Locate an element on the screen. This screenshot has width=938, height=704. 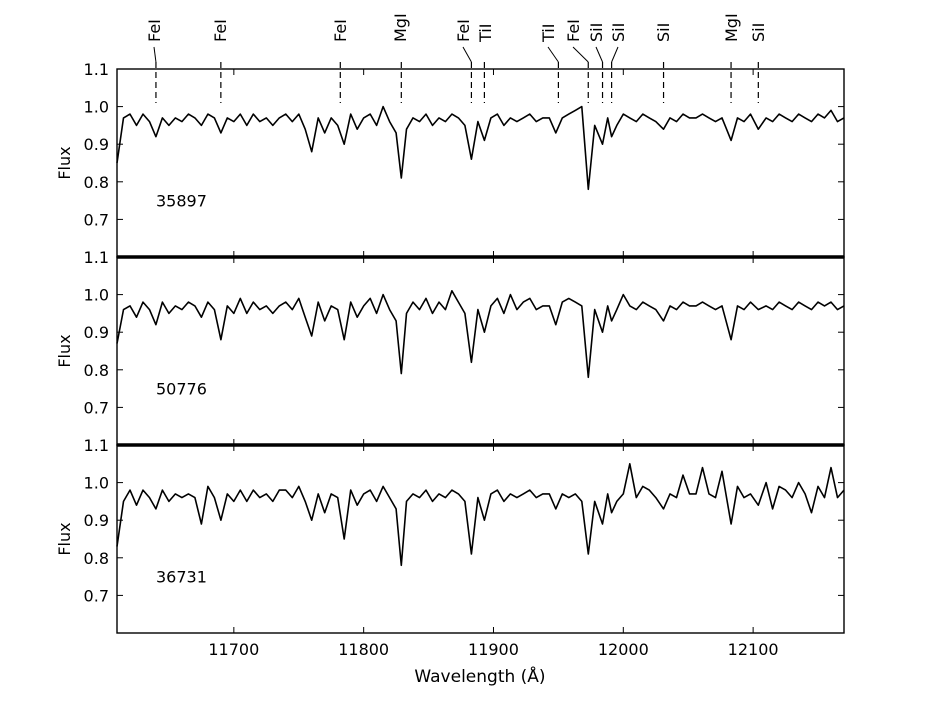
line-marker-layer: FeI FeI FeI MgI FeI TiI TiI FeI SiI SiI SiI MgI SiI is located at coordinates (456, 58).